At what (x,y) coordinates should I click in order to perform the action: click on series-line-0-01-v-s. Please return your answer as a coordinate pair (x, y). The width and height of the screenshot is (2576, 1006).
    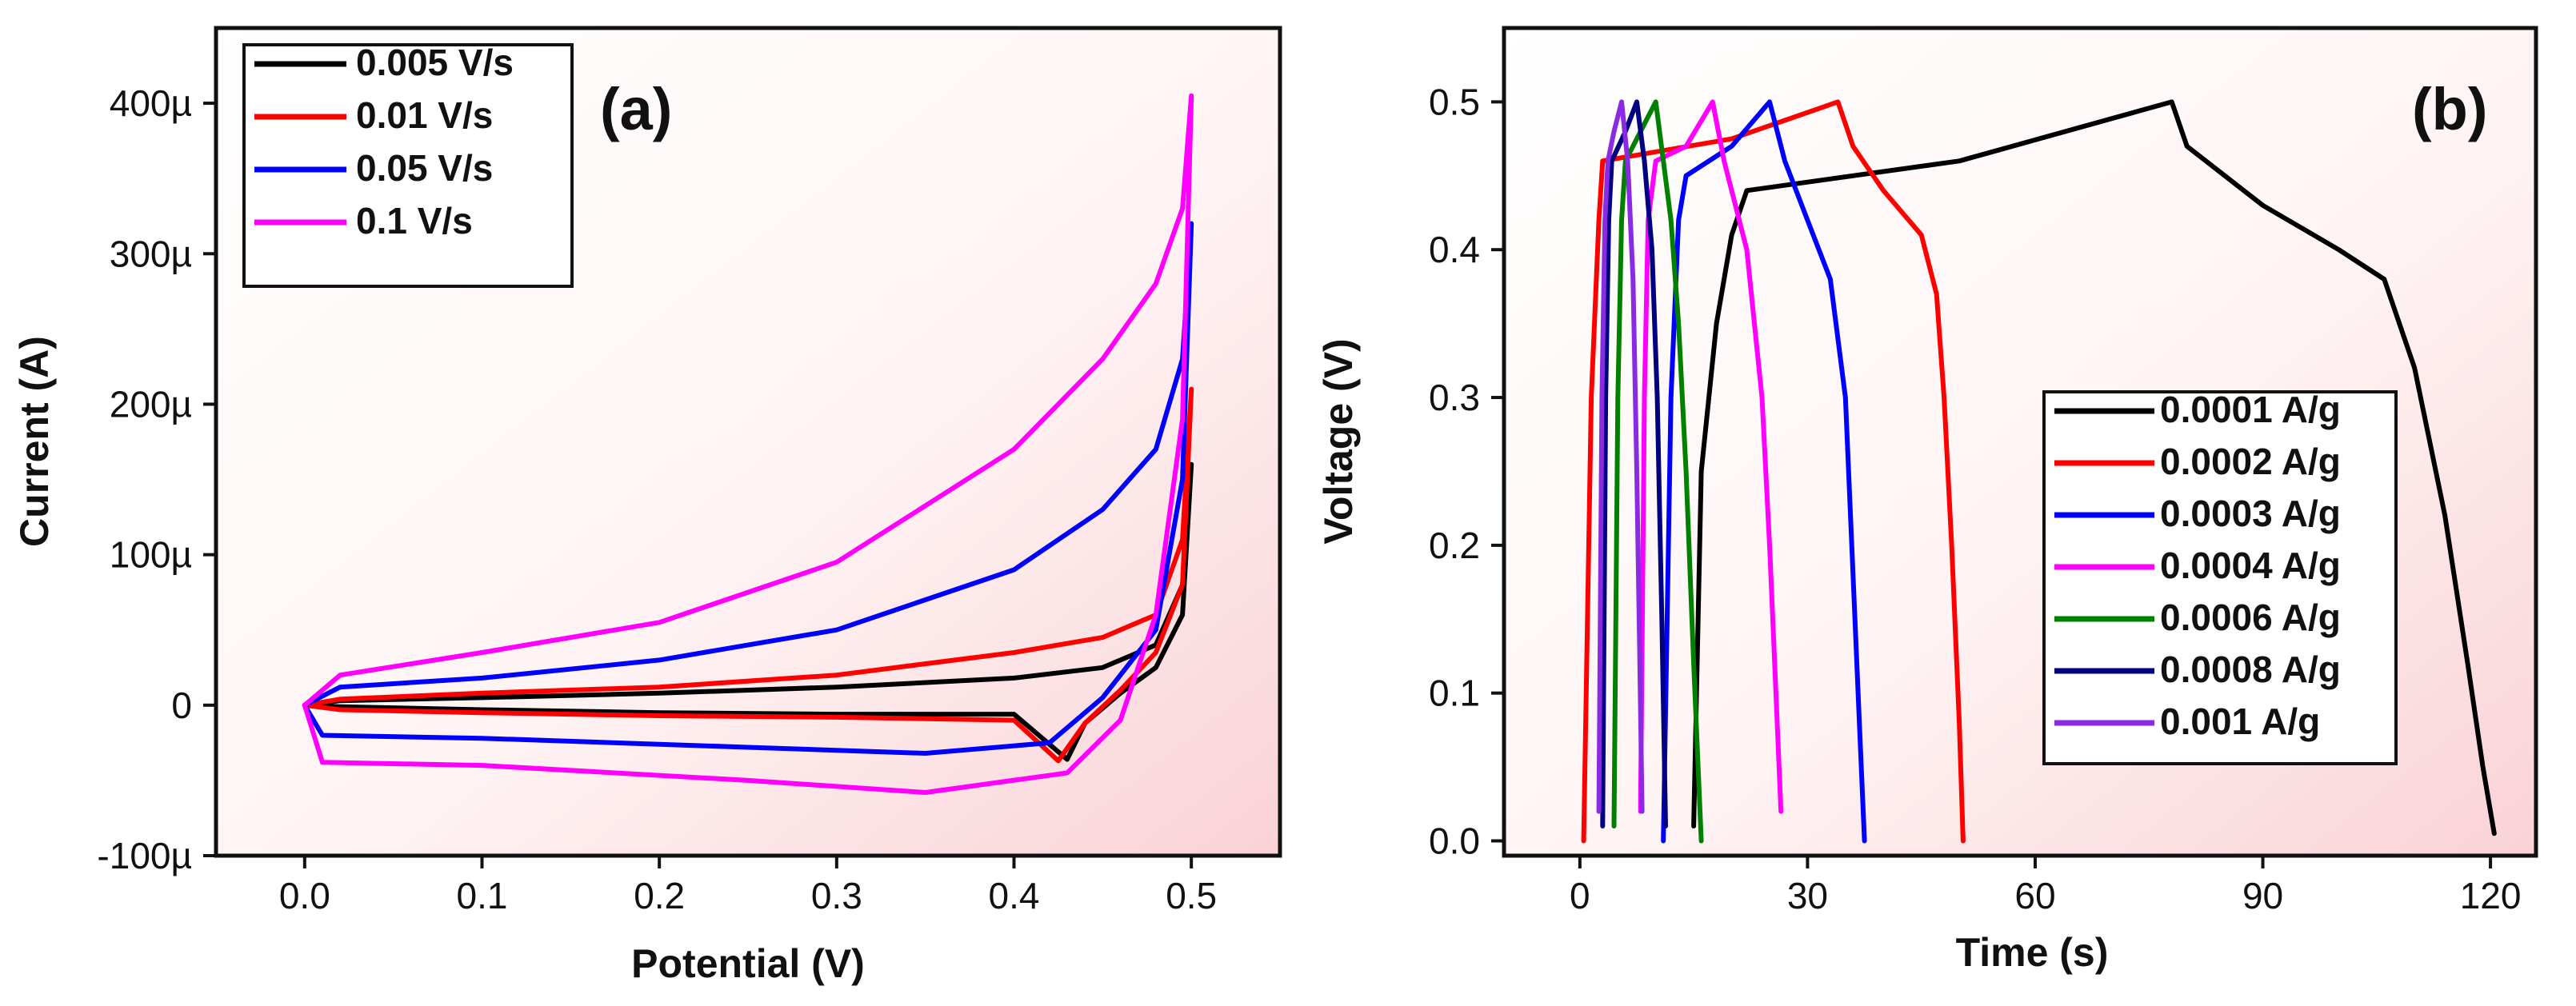
    Looking at the image, I should click on (748, 575).